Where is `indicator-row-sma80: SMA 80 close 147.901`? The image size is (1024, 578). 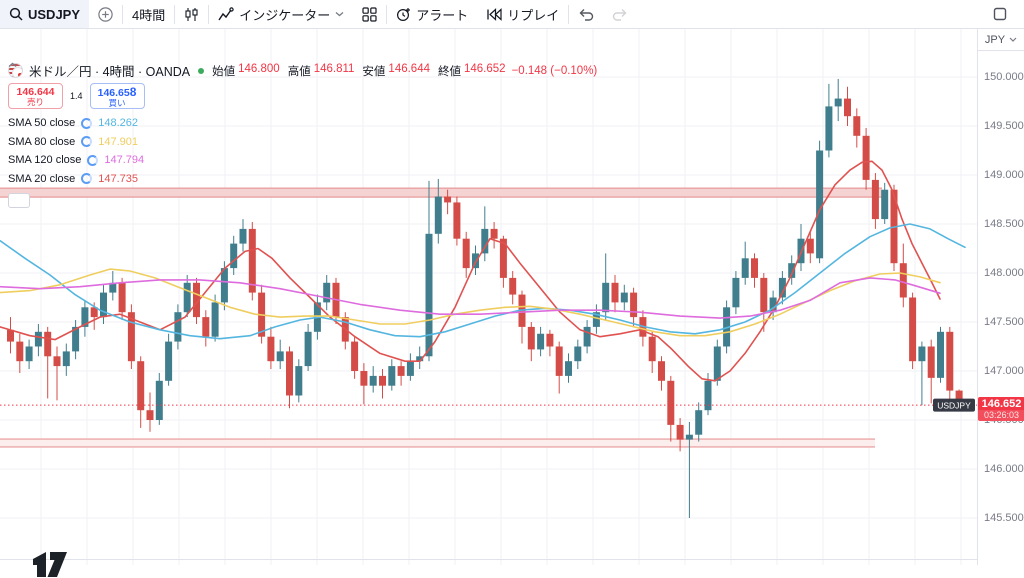 indicator-row-sma80: SMA 80 close 147.901 is located at coordinates (73, 141).